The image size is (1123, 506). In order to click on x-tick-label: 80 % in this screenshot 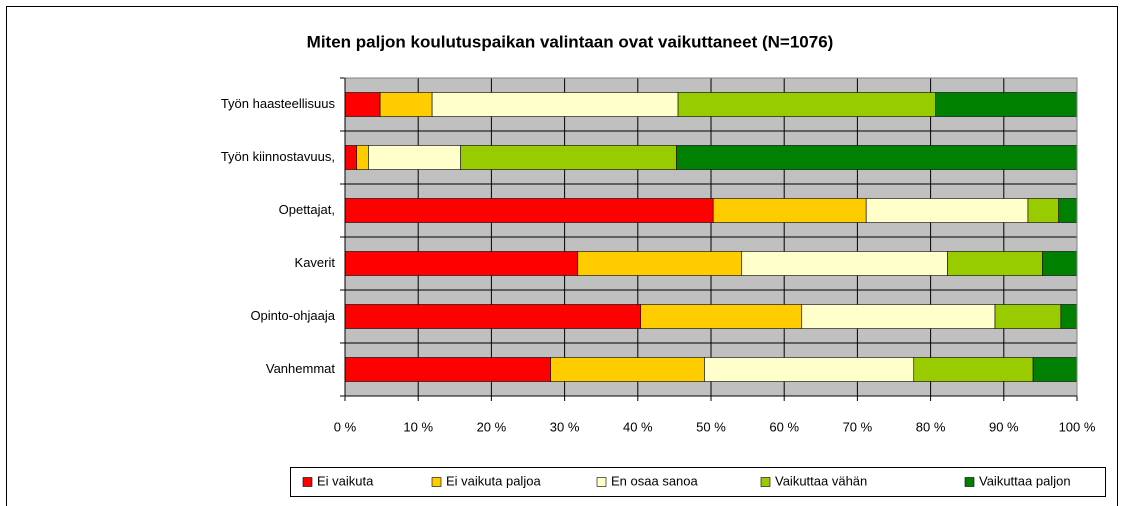, I will do `click(931, 426)`.